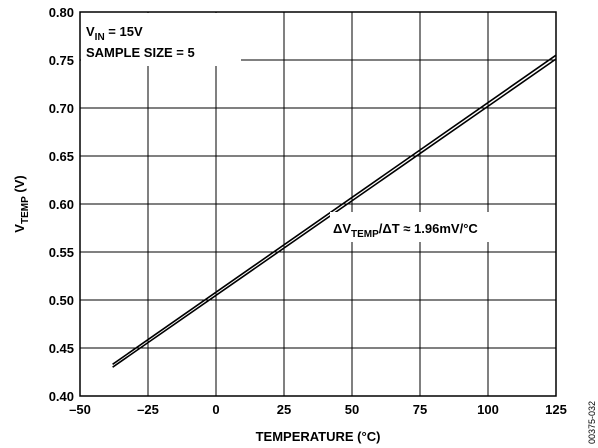 The width and height of the screenshot is (598, 448). I want to click on x-tick-label: 75, so click(420, 409).